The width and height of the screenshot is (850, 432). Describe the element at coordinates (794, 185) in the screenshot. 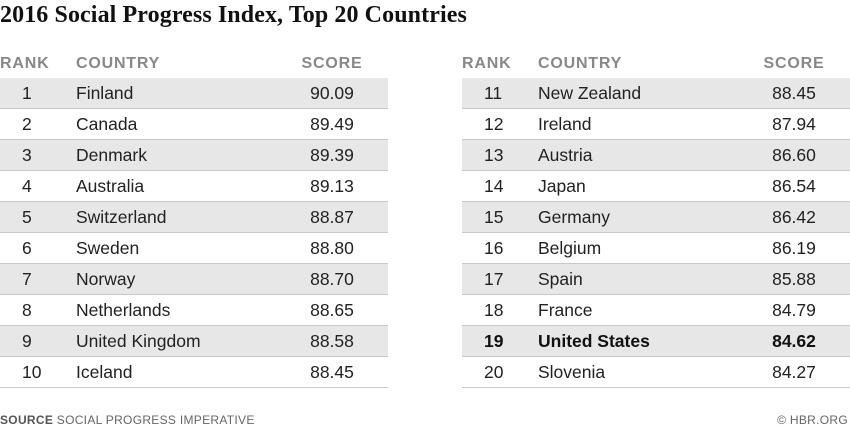

I see `score-cell: 86.54` at that location.